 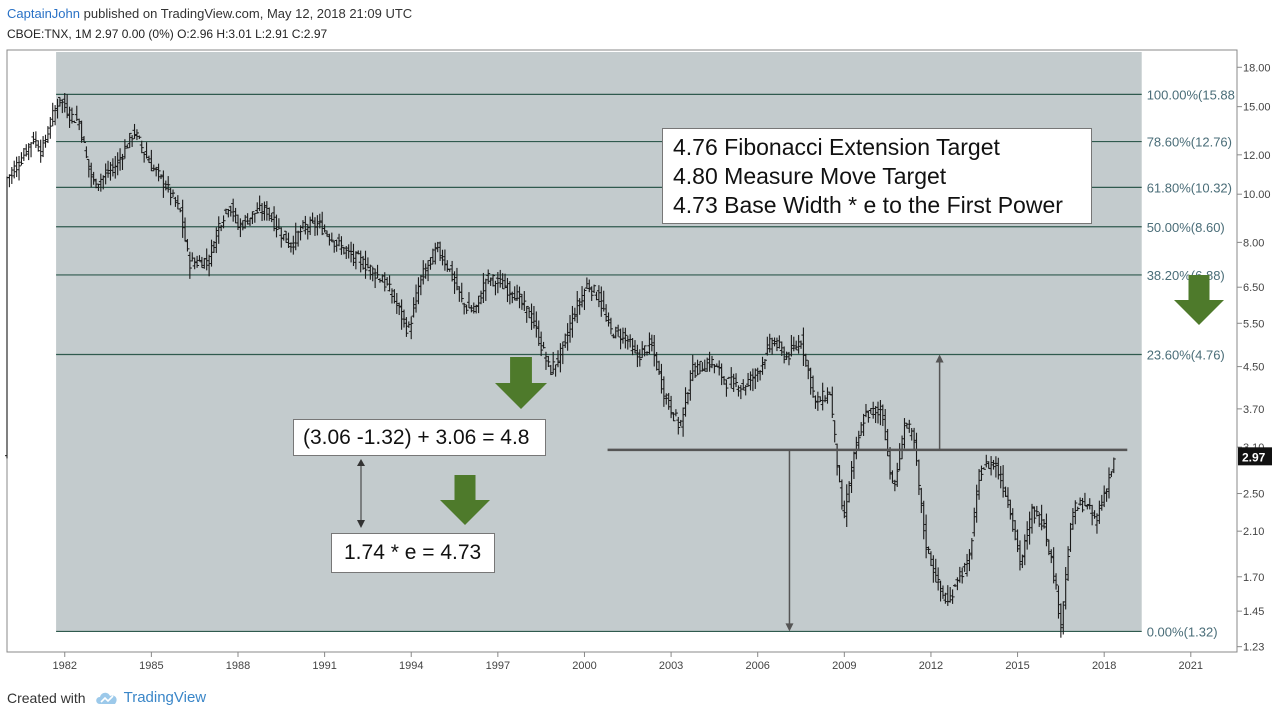 I want to click on y-tick-label: 4.50, so click(x=1253, y=368).